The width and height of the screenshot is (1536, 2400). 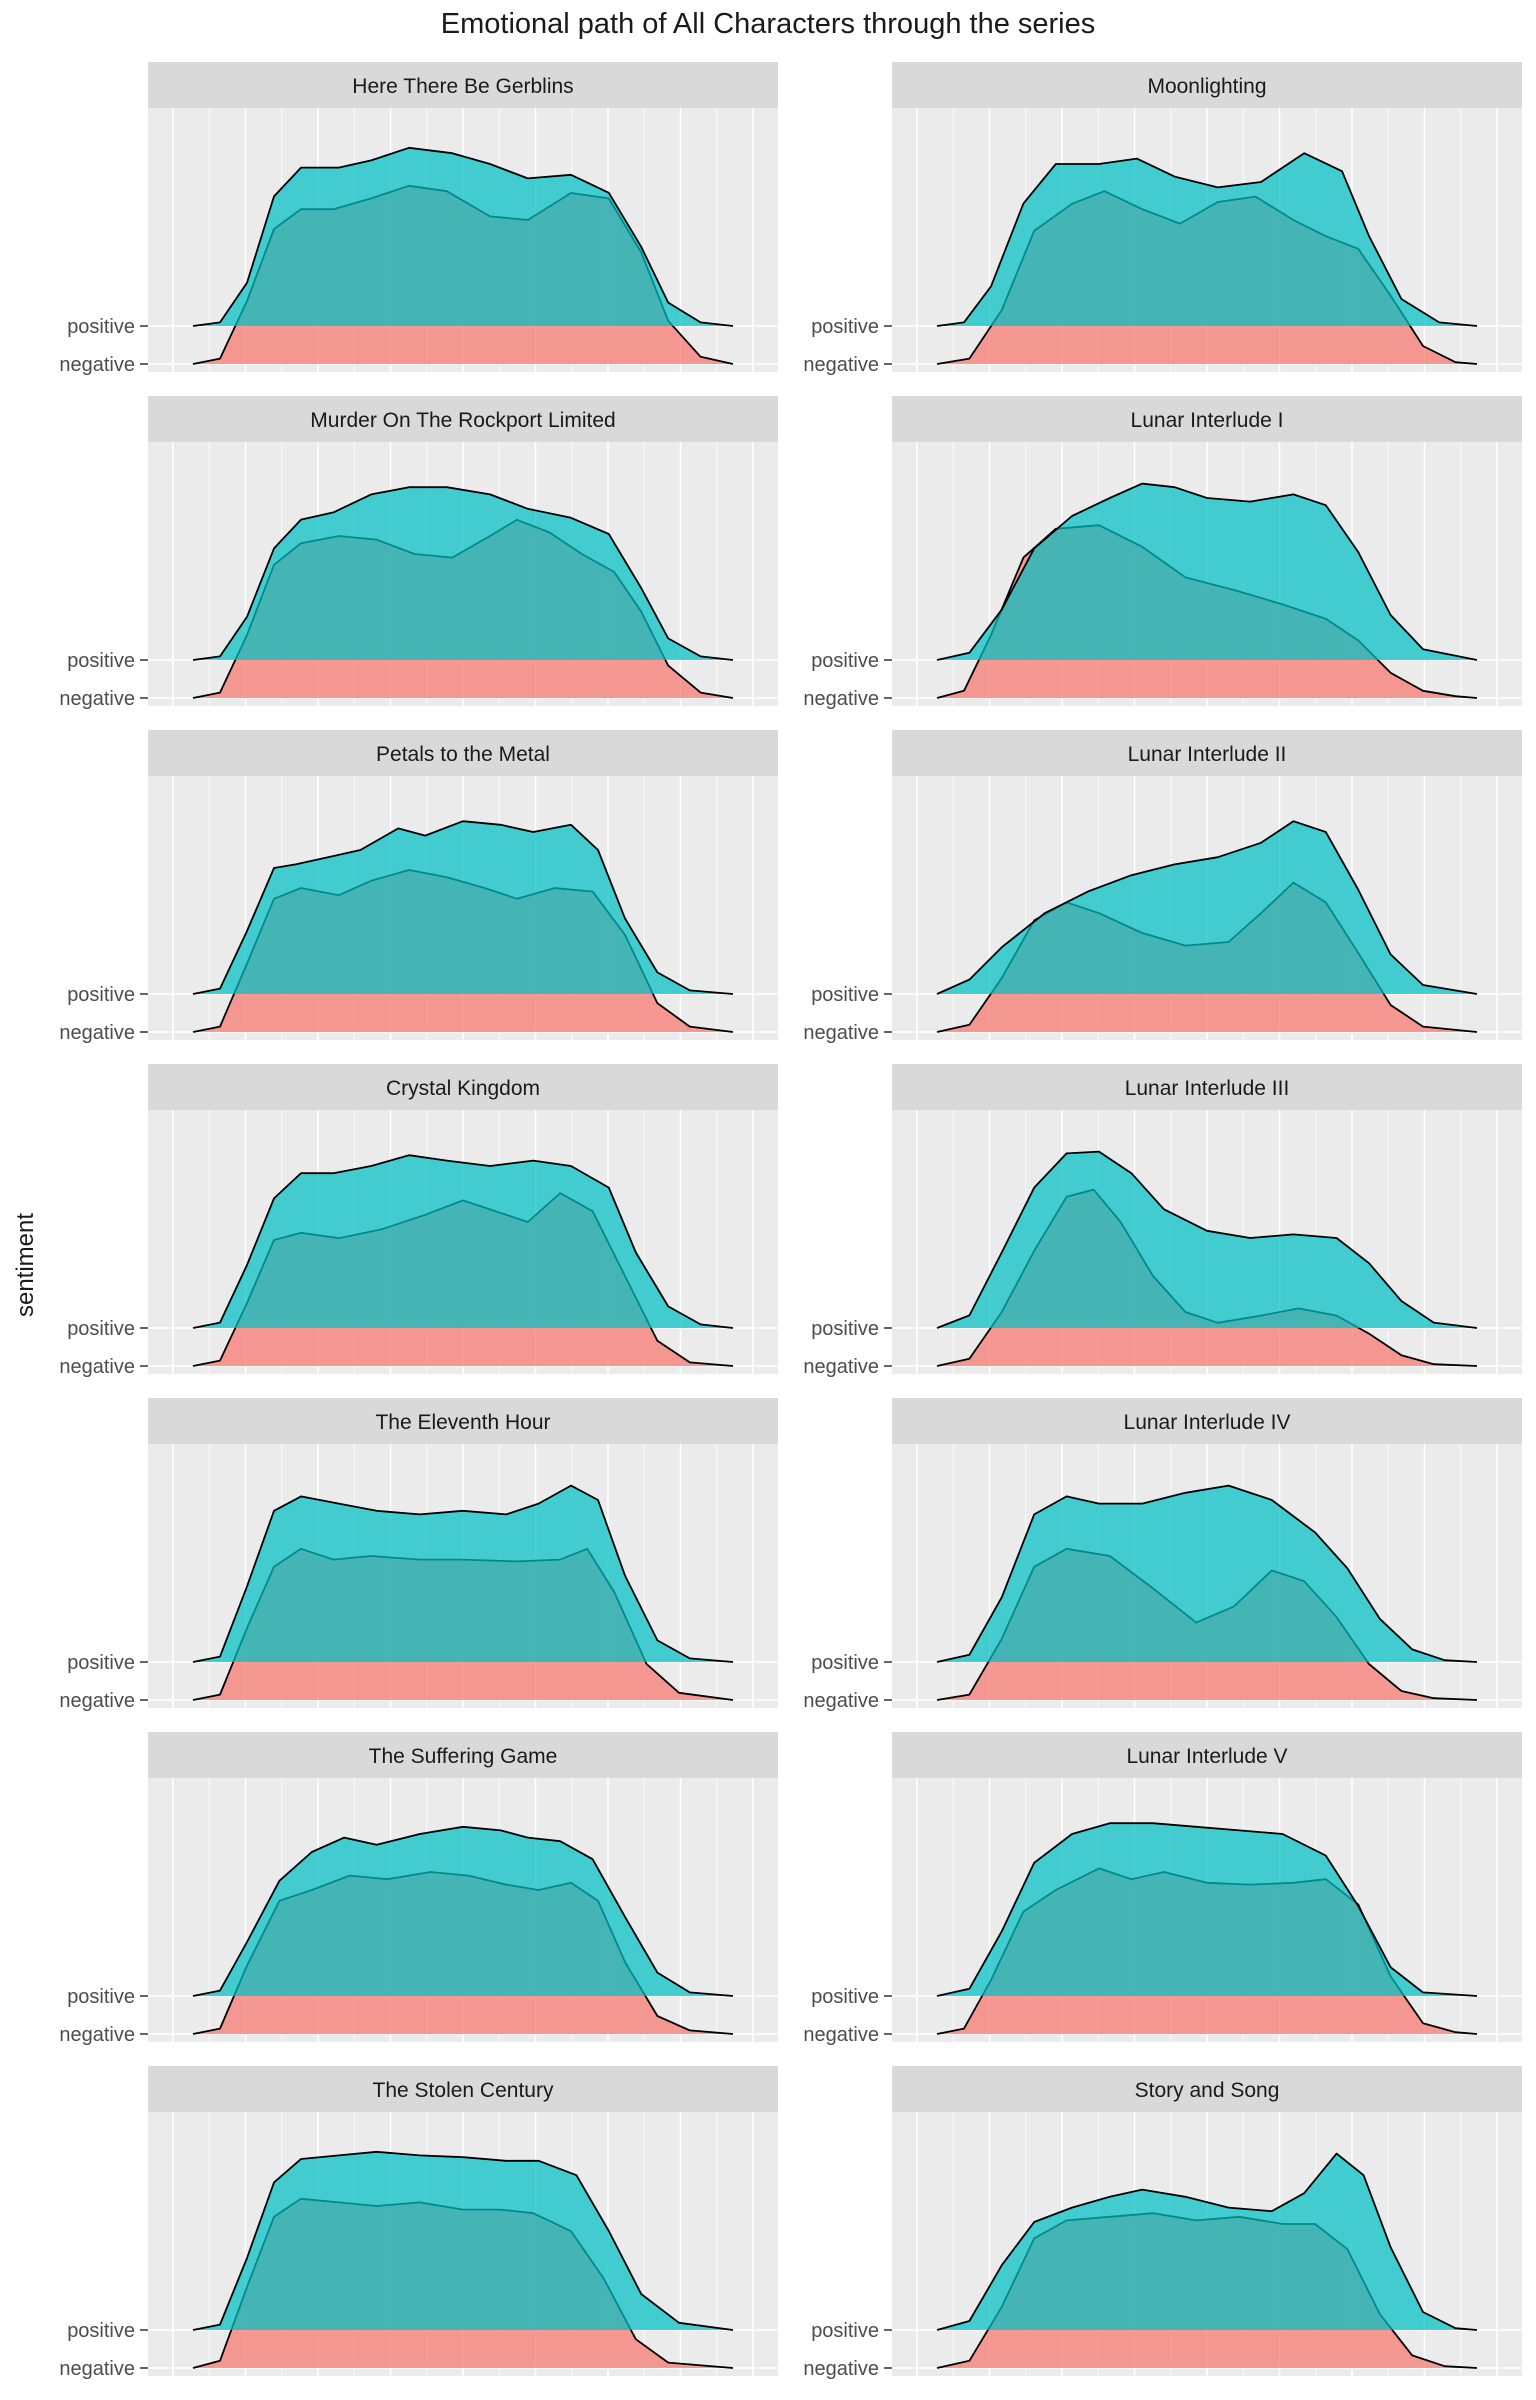 I want to click on facet-panel: Lunar Interlude II positive negative, so click(x=1162, y=887).